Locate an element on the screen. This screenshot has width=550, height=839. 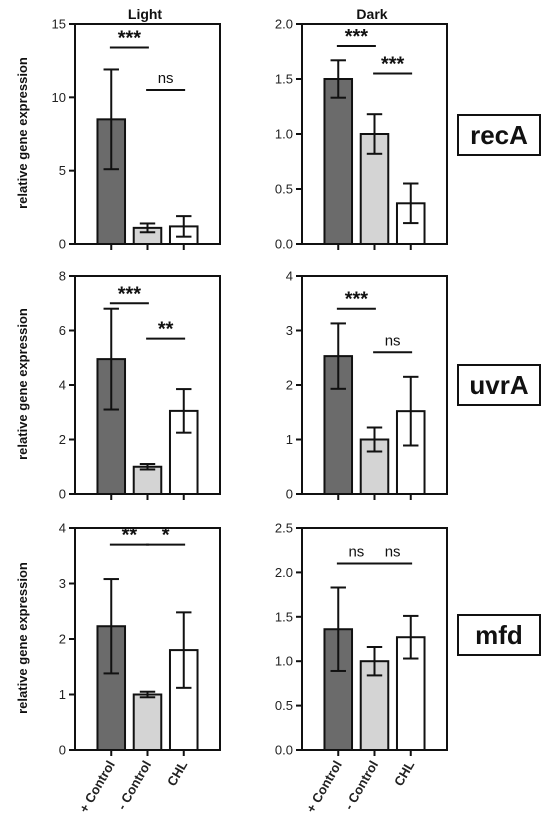
y-tick-label: 15 is located at coordinates (59, 24).